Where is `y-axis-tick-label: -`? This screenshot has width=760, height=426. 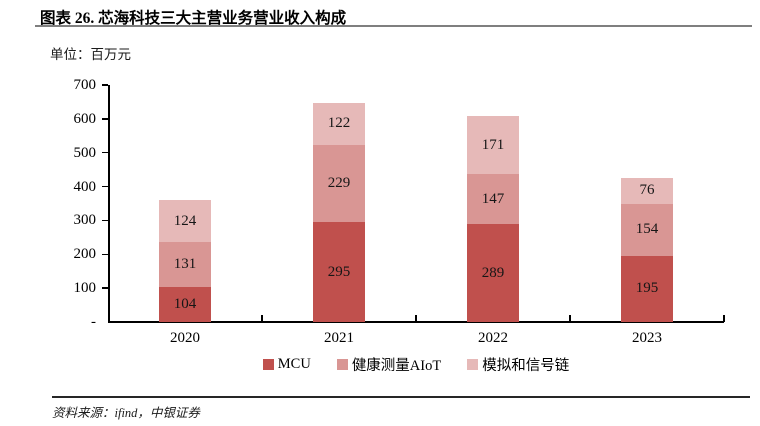
y-axis-tick-label: - is located at coordinates (93, 322).